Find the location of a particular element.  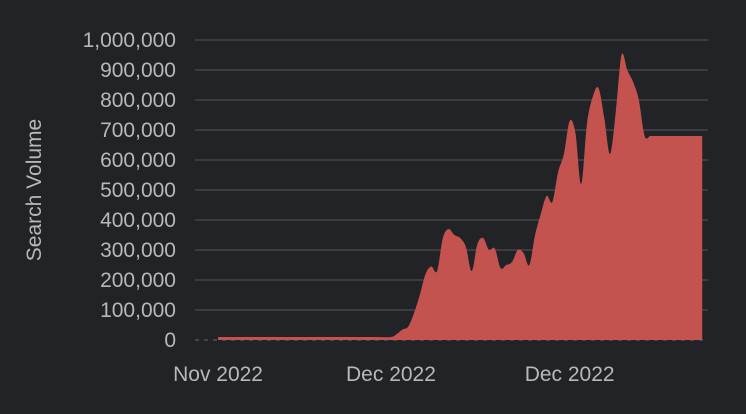

y-tick-label: 700,000 is located at coordinates (138, 130).